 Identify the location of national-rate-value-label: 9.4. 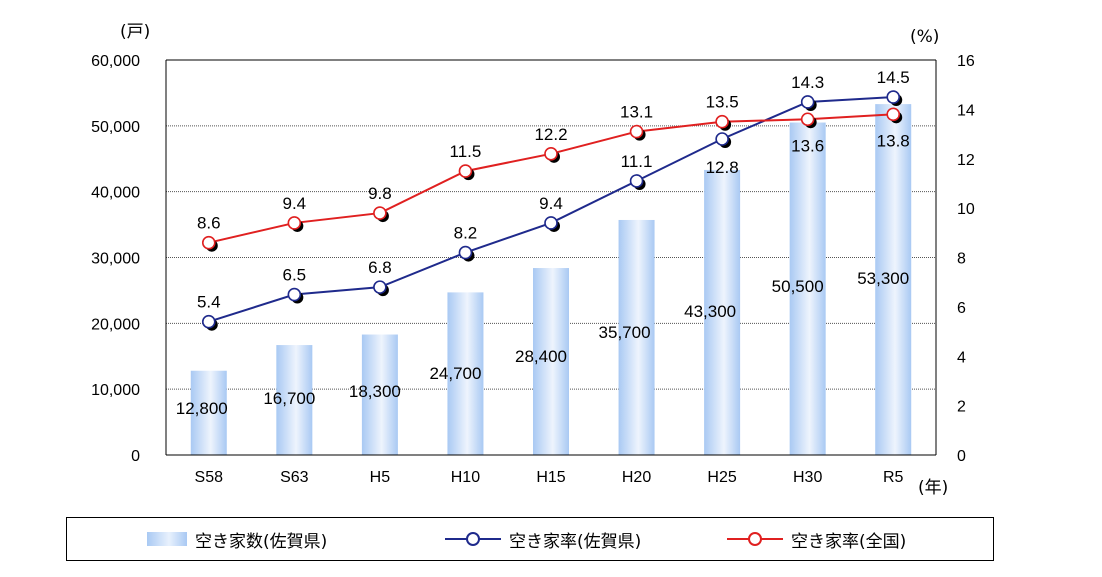
(295, 203).